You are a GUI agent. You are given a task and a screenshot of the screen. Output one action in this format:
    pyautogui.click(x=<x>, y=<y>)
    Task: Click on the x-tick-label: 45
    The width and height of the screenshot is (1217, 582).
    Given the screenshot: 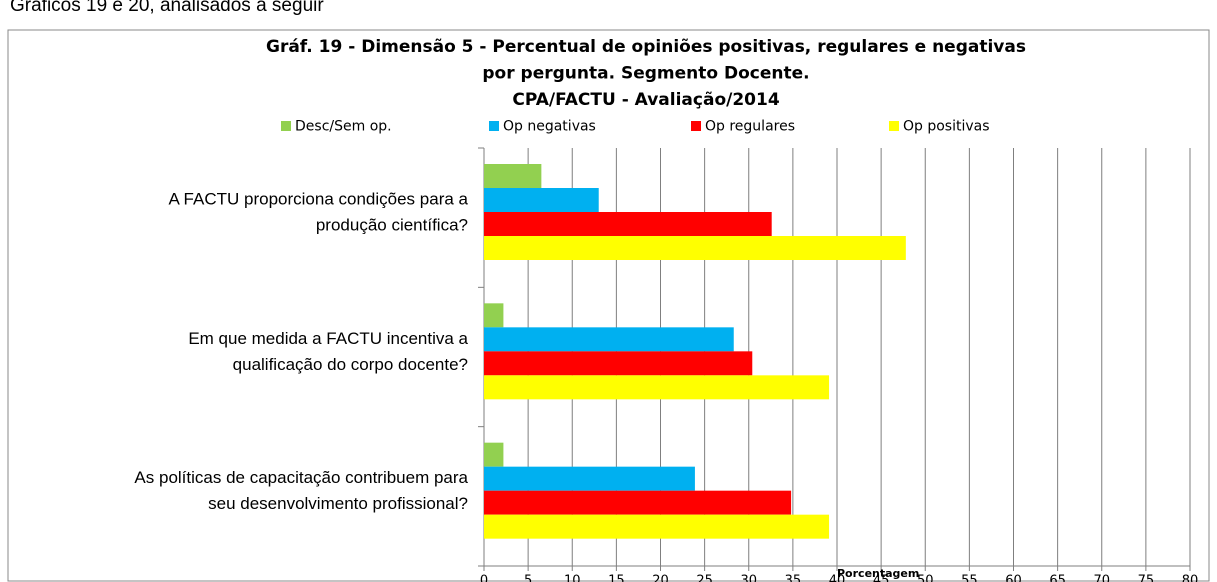 What is the action you would take?
    pyautogui.click(x=881, y=578)
    